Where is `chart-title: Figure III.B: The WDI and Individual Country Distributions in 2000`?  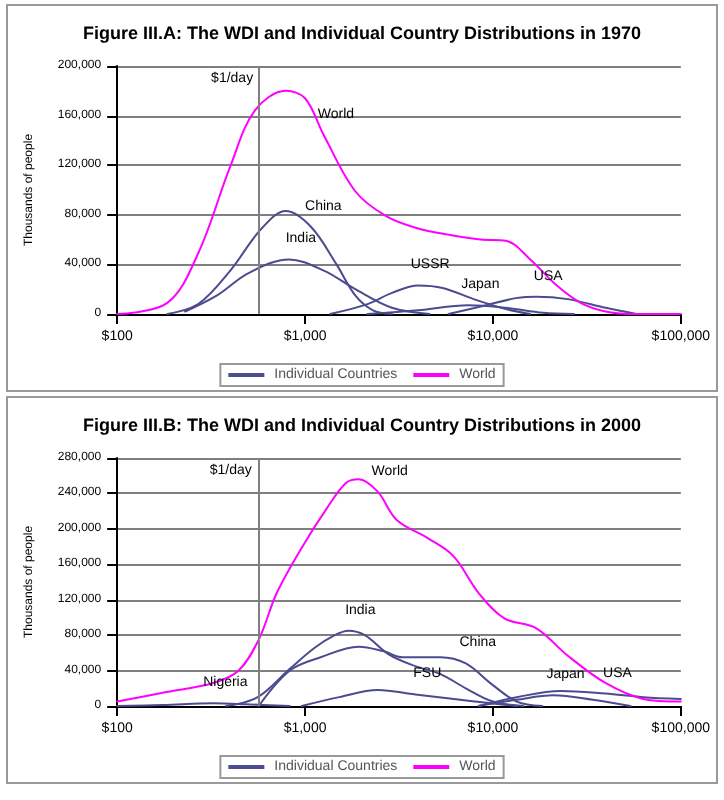 chart-title: Figure III.B: The WDI and Individual Country Distributions in 2000 is located at coordinates (362, 425).